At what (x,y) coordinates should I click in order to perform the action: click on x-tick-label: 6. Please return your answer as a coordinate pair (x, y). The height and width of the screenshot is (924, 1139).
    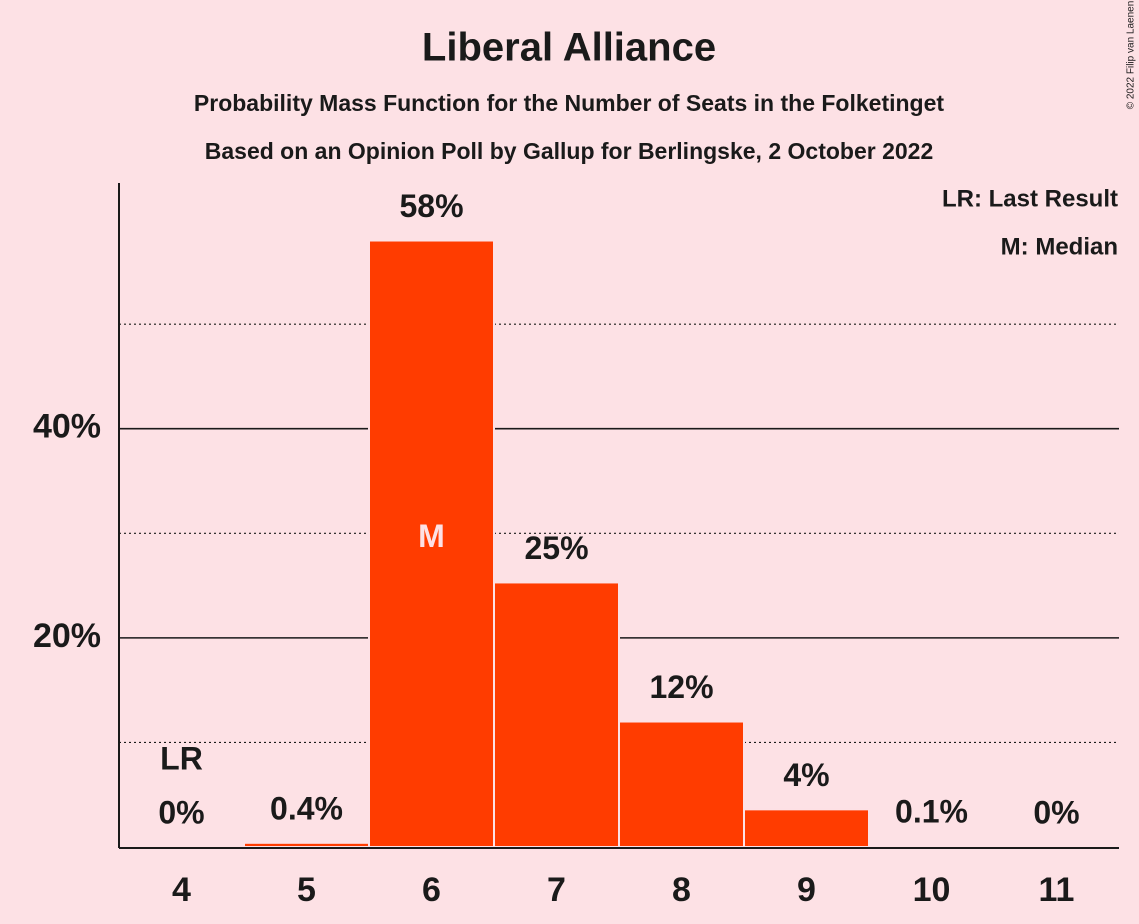
    Looking at the image, I should click on (431, 890).